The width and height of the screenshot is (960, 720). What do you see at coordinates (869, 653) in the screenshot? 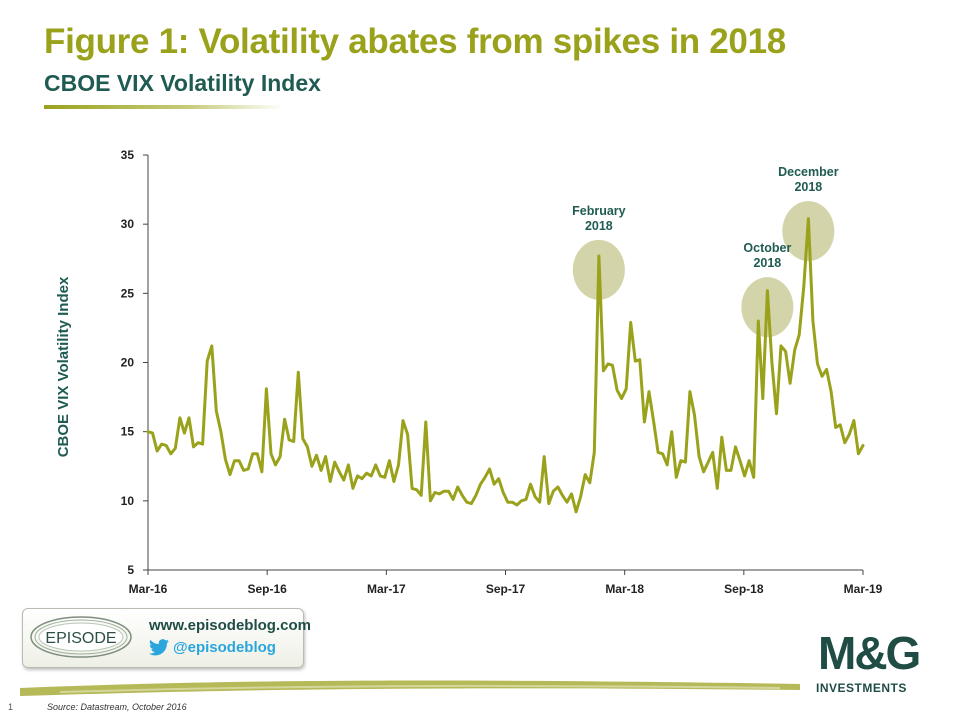
I see `brand-logo: M&G` at bounding box center [869, 653].